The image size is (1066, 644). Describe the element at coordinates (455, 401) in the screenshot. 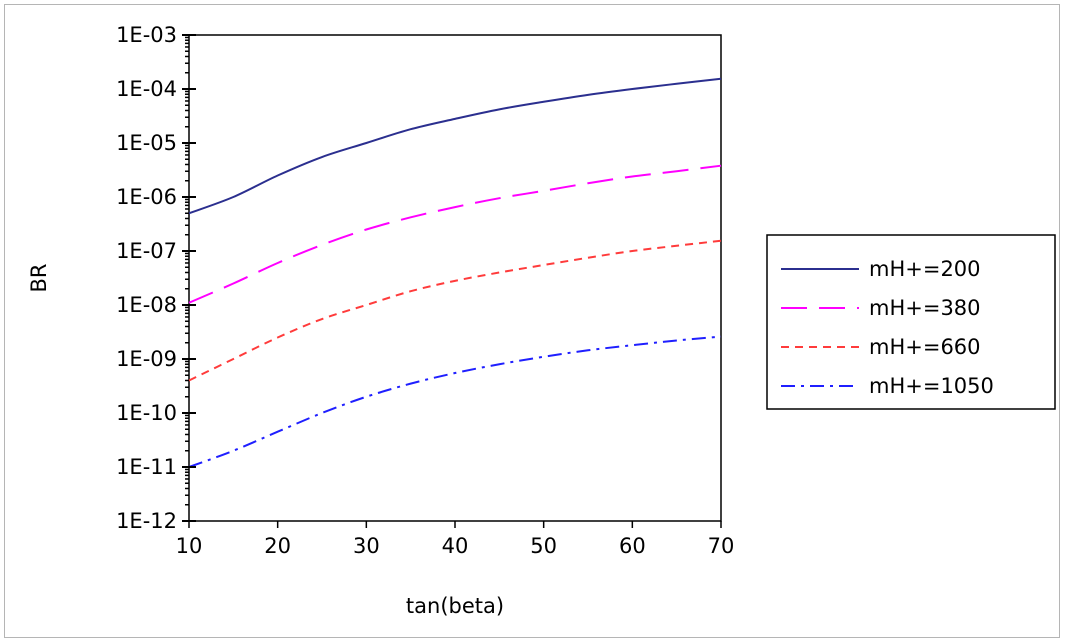

I see `series-line-mH+=1050` at that location.